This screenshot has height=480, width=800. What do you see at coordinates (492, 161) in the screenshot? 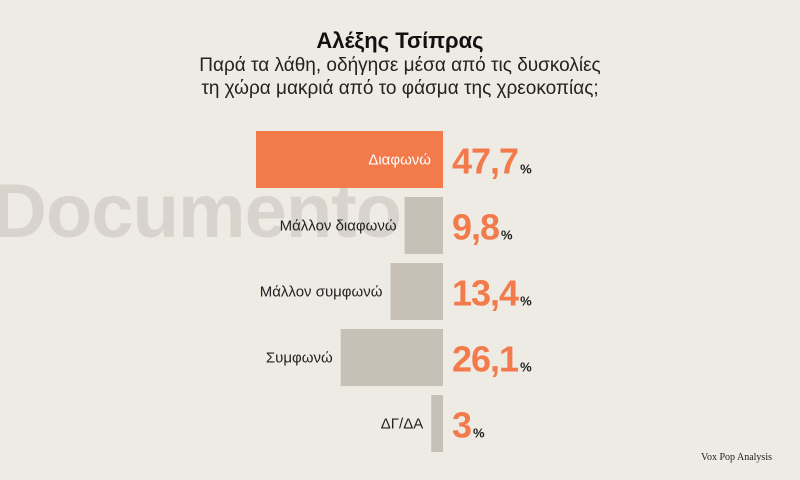
I see `value-label-0: 47,7%` at bounding box center [492, 161].